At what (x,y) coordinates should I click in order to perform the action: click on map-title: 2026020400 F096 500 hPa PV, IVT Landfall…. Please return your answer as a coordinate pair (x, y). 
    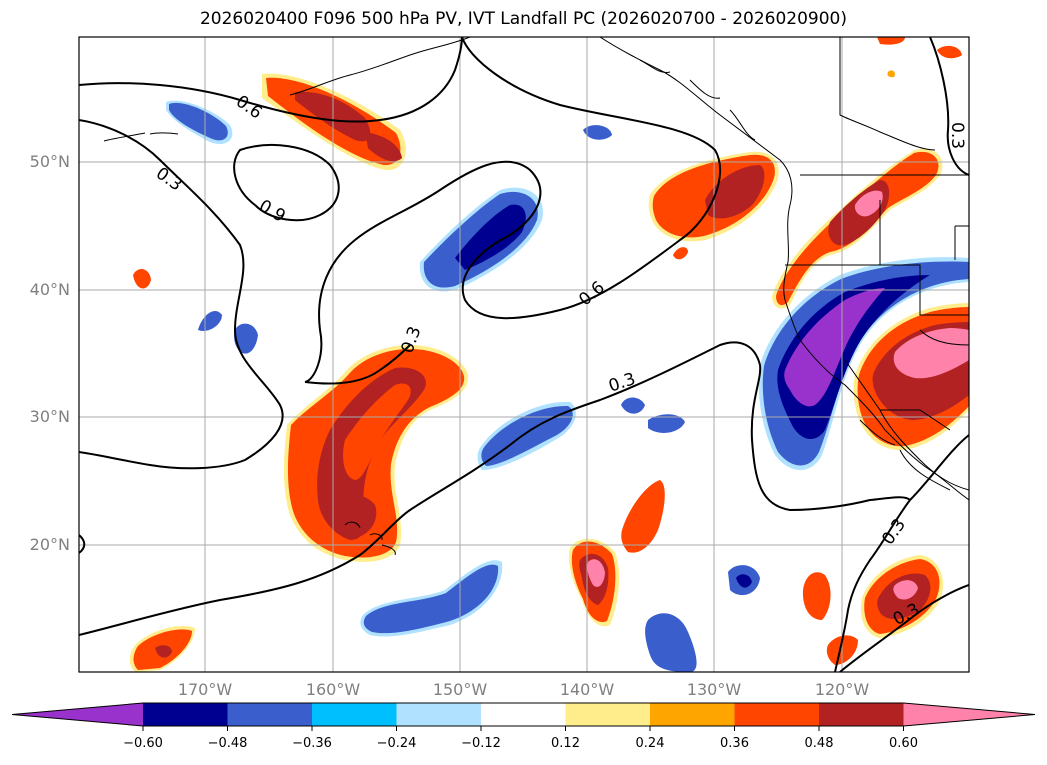
    Looking at the image, I should click on (523, 19).